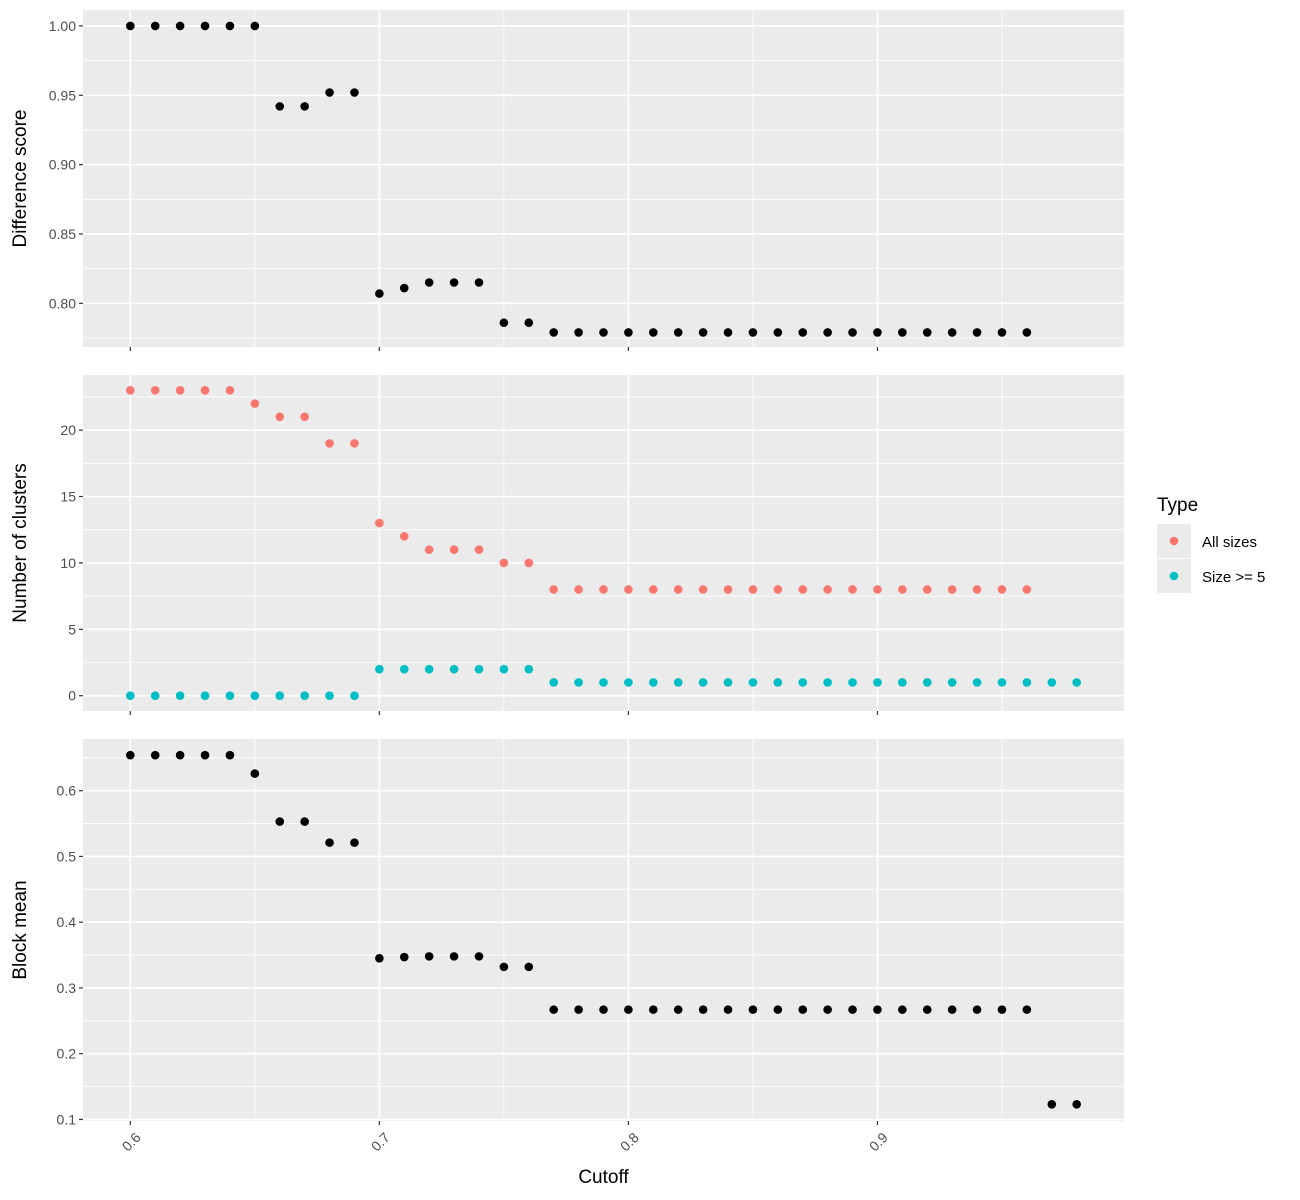 The width and height of the screenshot is (1300, 1200). What do you see at coordinates (67, 922) in the screenshot?
I see `y-tick-label: 0.4` at bounding box center [67, 922].